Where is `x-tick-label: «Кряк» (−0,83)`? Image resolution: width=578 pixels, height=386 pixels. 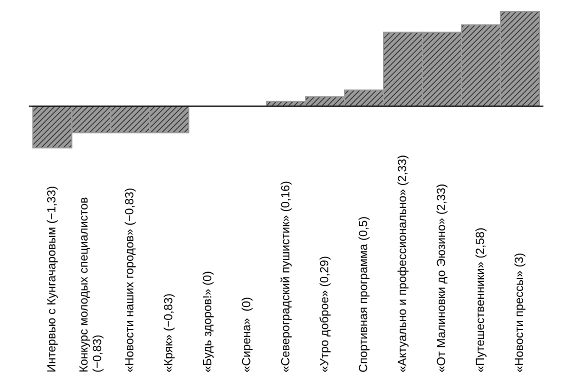
x-tick-label: «Кряк» (−0,83) is located at coordinates (169, 333).